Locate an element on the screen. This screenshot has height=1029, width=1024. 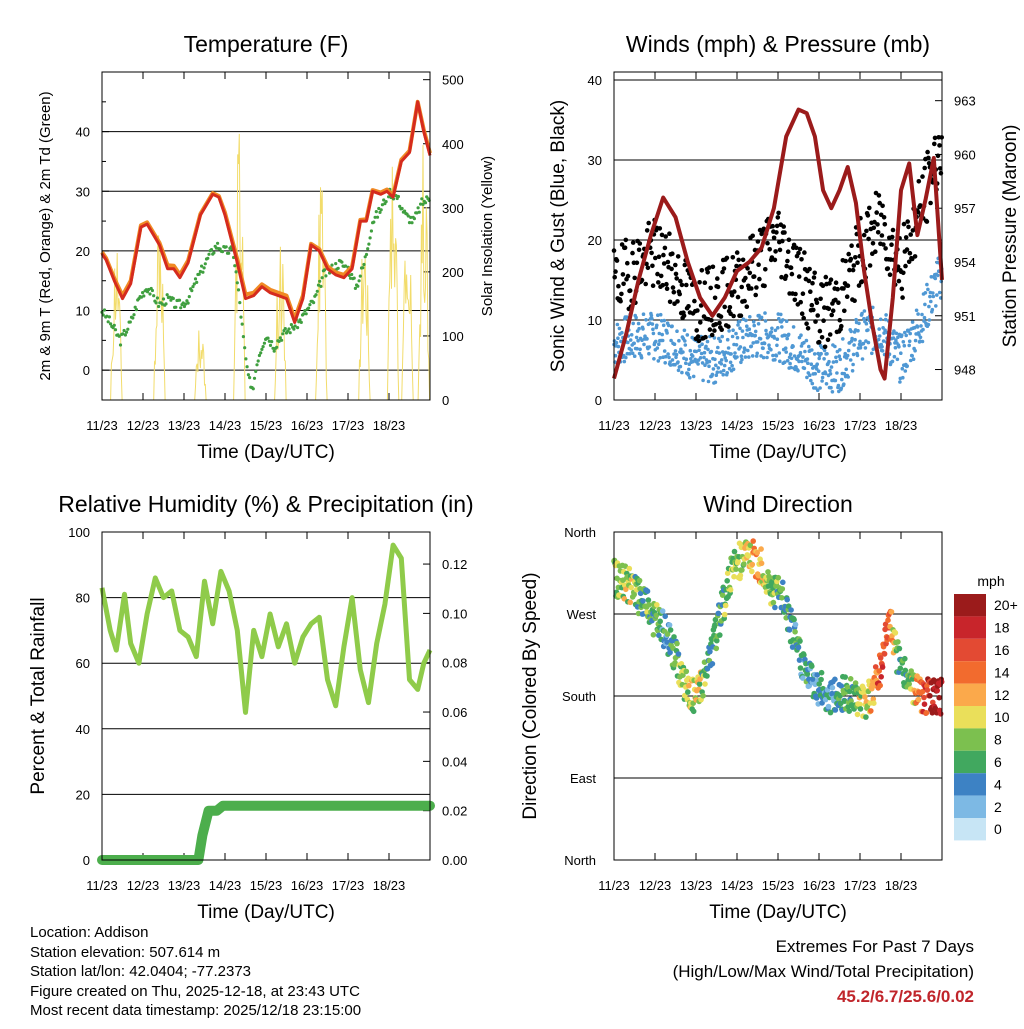
y-axis-label: 2m & 9m T (Red, Orange) & 2m Td (Green) is located at coordinates (45, 235).